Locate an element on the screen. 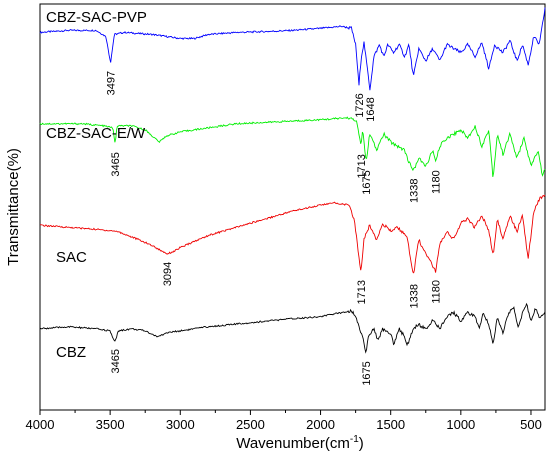 Image resolution: width=550 pixels, height=462 pixels. series-label-2: SAC is located at coordinates (71, 257).